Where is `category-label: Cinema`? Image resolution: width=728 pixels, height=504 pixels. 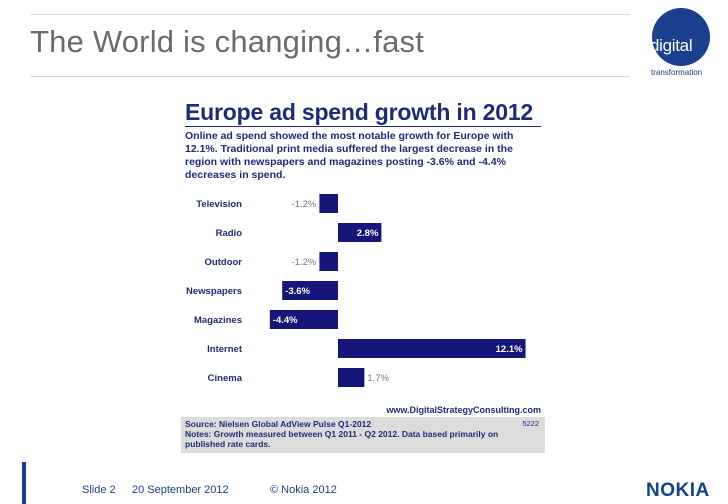 category-label: Cinema is located at coordinates (225, 378).